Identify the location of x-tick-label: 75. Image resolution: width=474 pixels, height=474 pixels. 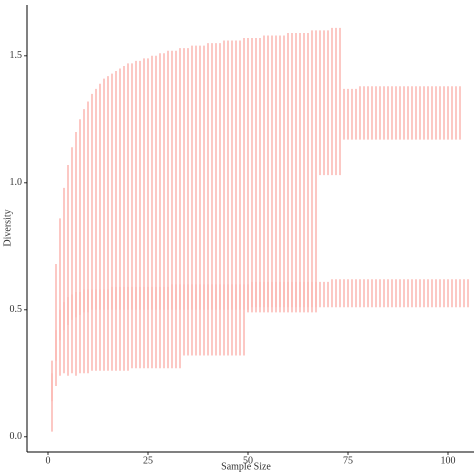
(348, 460).